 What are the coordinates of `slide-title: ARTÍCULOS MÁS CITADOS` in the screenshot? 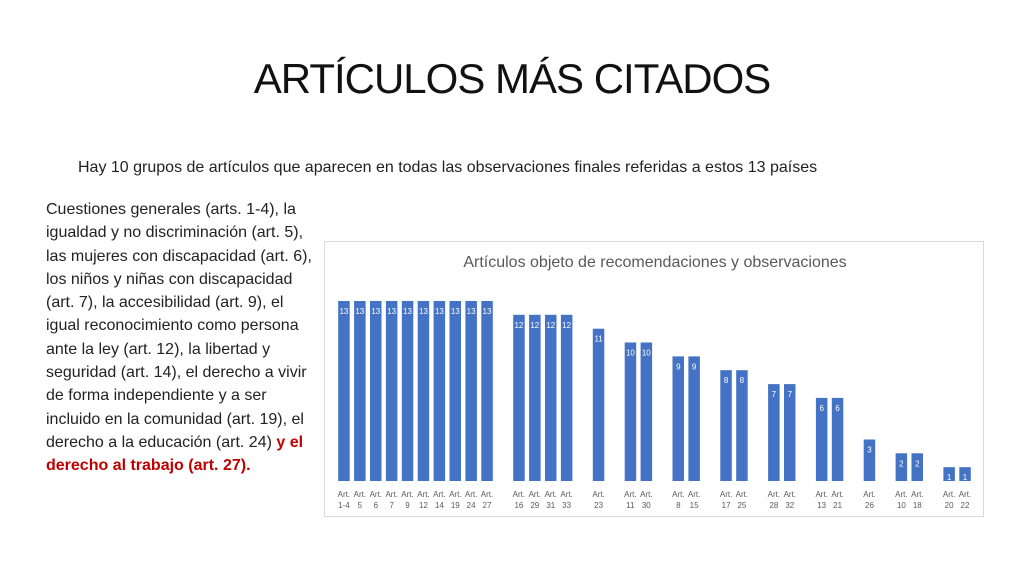 It's located at (512, 78).